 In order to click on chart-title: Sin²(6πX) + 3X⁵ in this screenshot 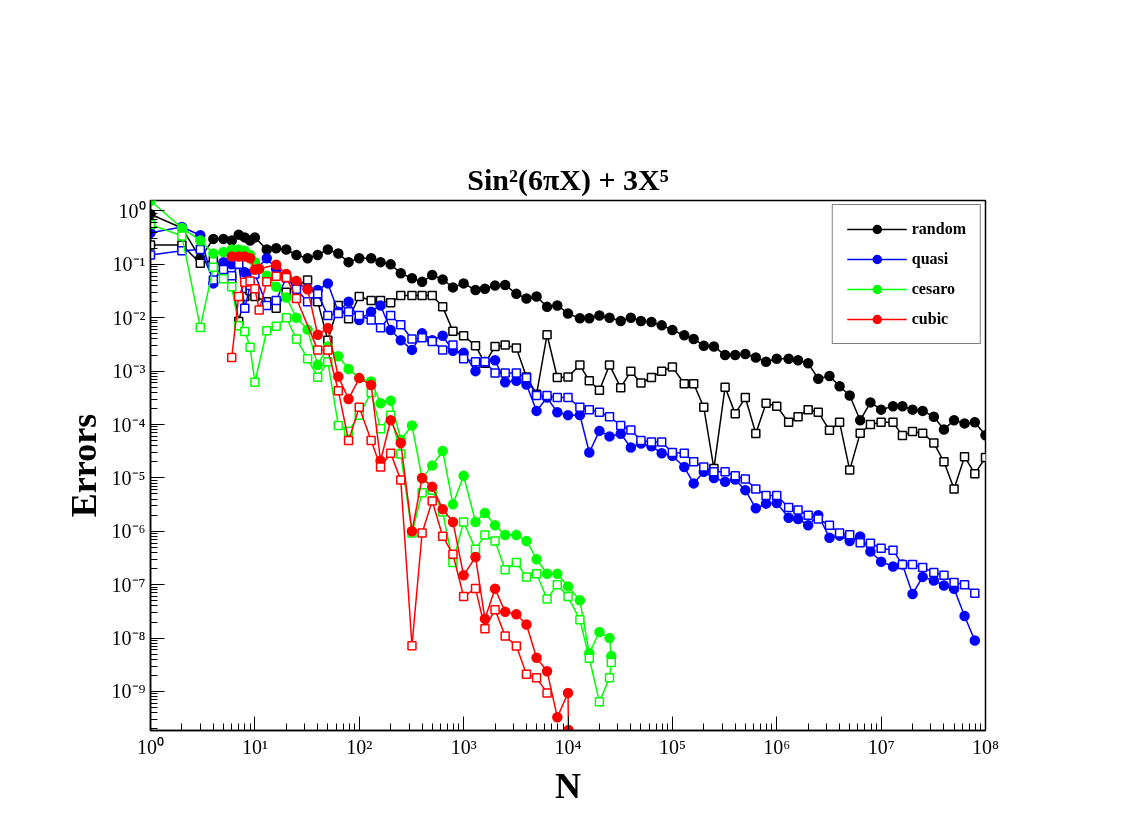, I will do `click(568, 179)`.